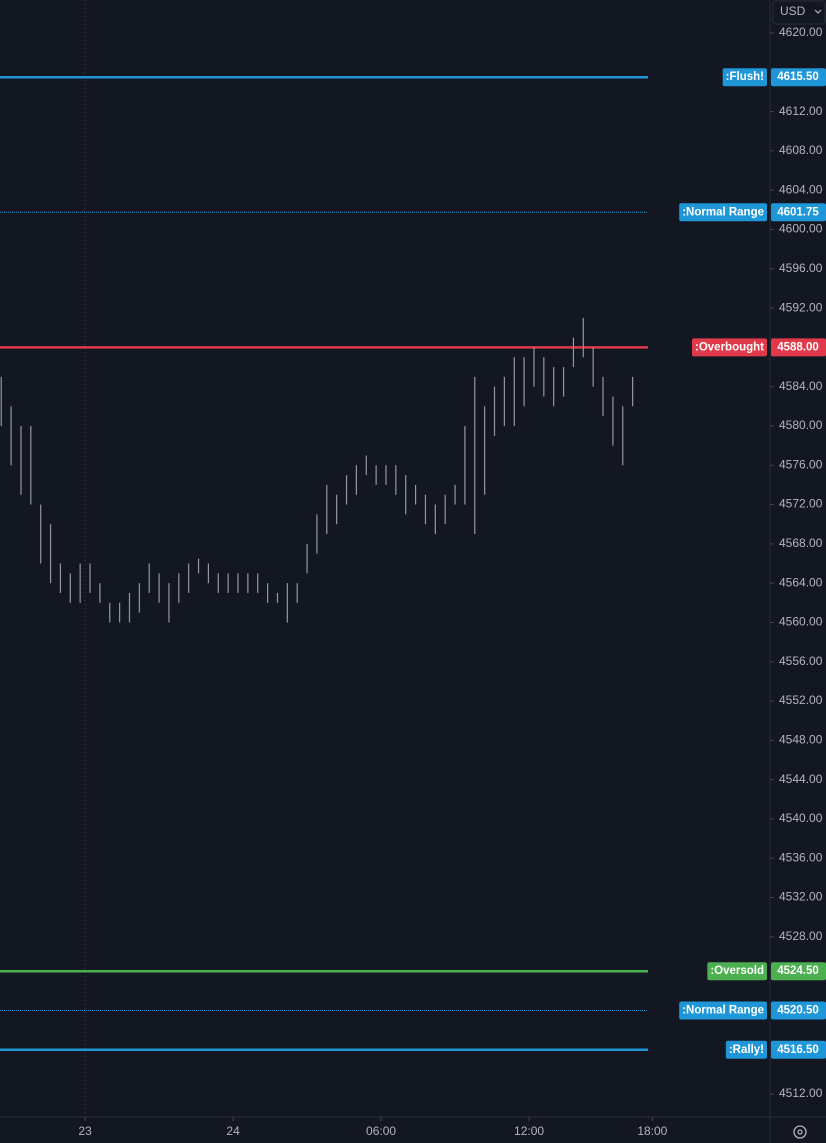 The image size is (826, 1143). What do you see at coordinates (801, 622) in the screenshot?
I see `y-tick-label: 4560.00` at bounding box center [801, 622].